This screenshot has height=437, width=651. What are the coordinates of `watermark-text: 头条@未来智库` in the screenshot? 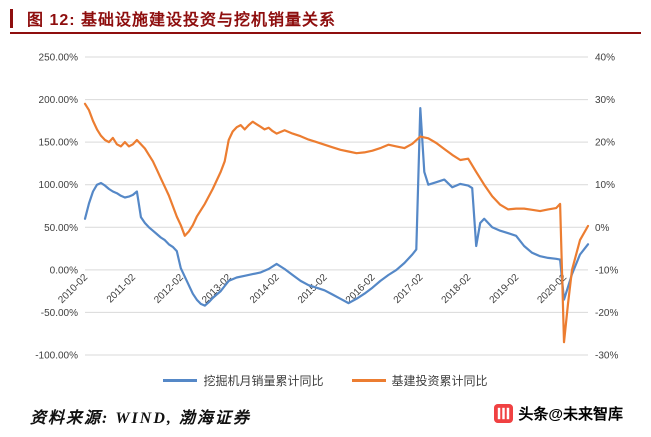 It's located at (570, 414).